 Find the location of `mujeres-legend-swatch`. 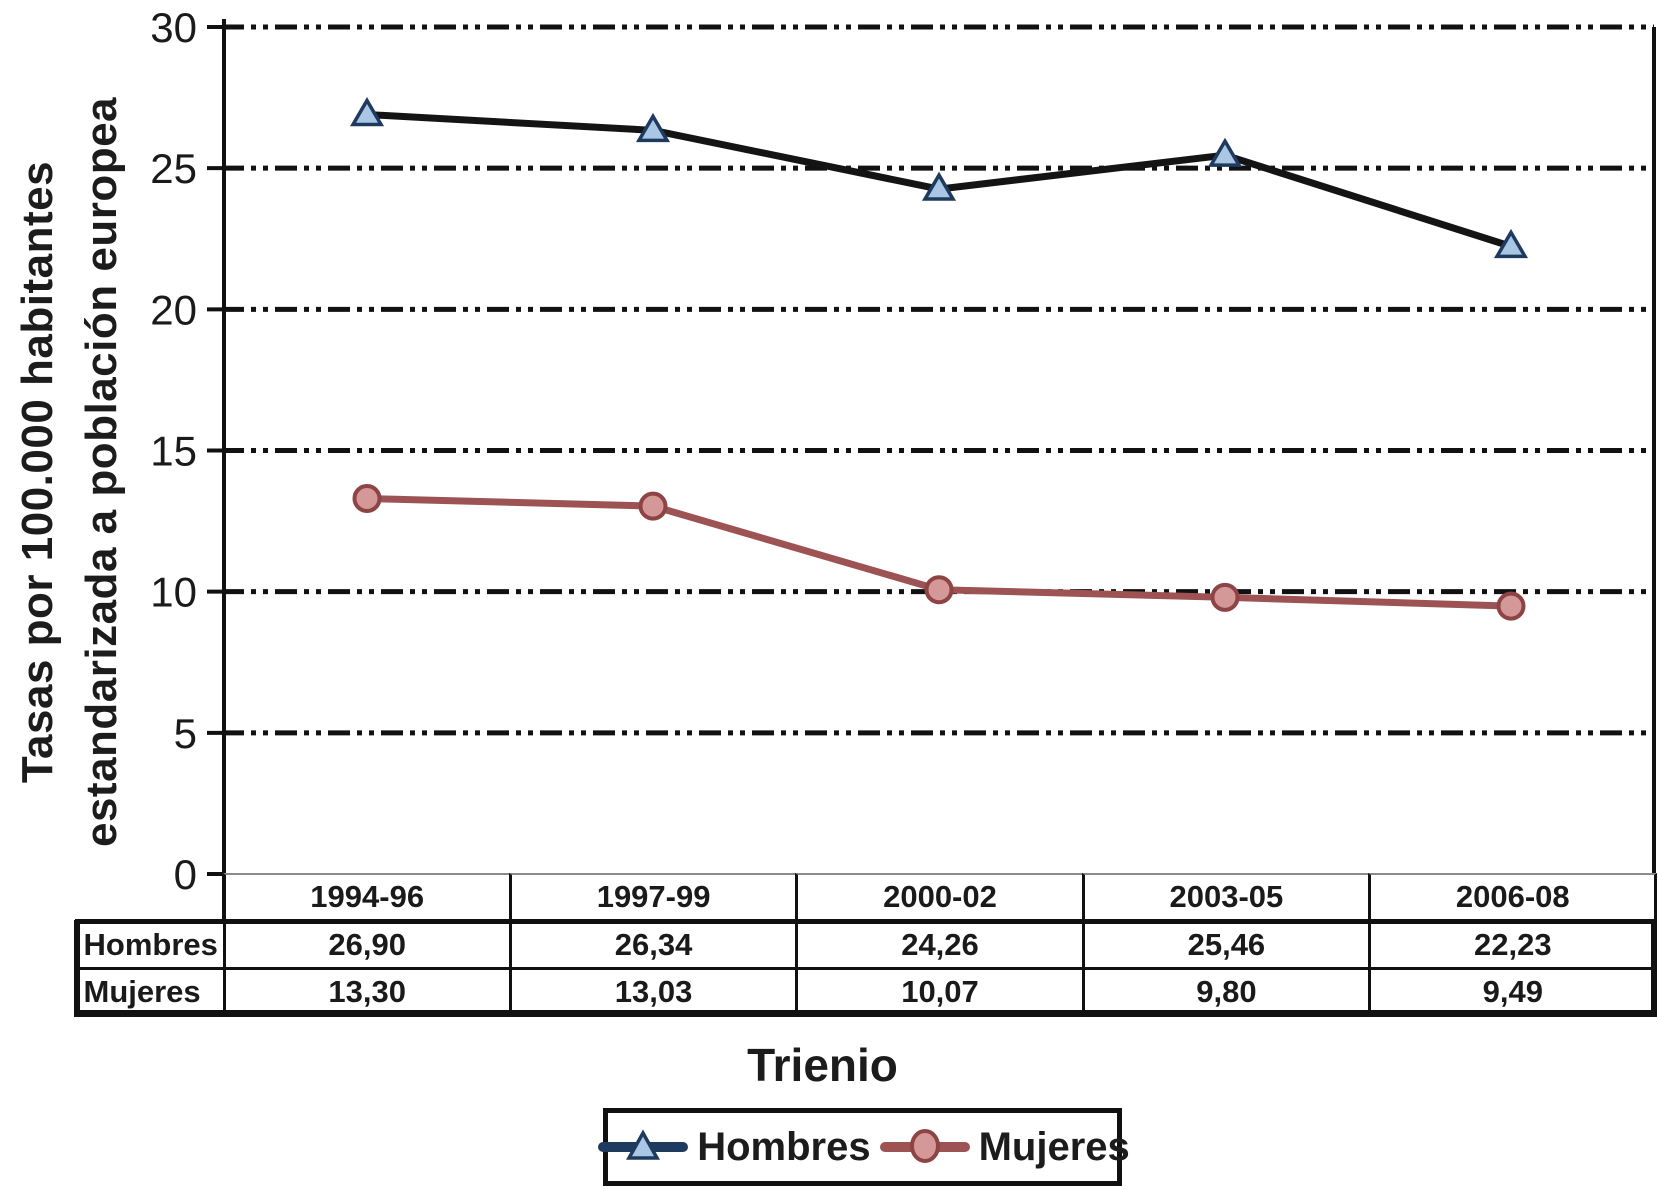

mujeres-legend-swatch is located at coordinates (924, 1146).